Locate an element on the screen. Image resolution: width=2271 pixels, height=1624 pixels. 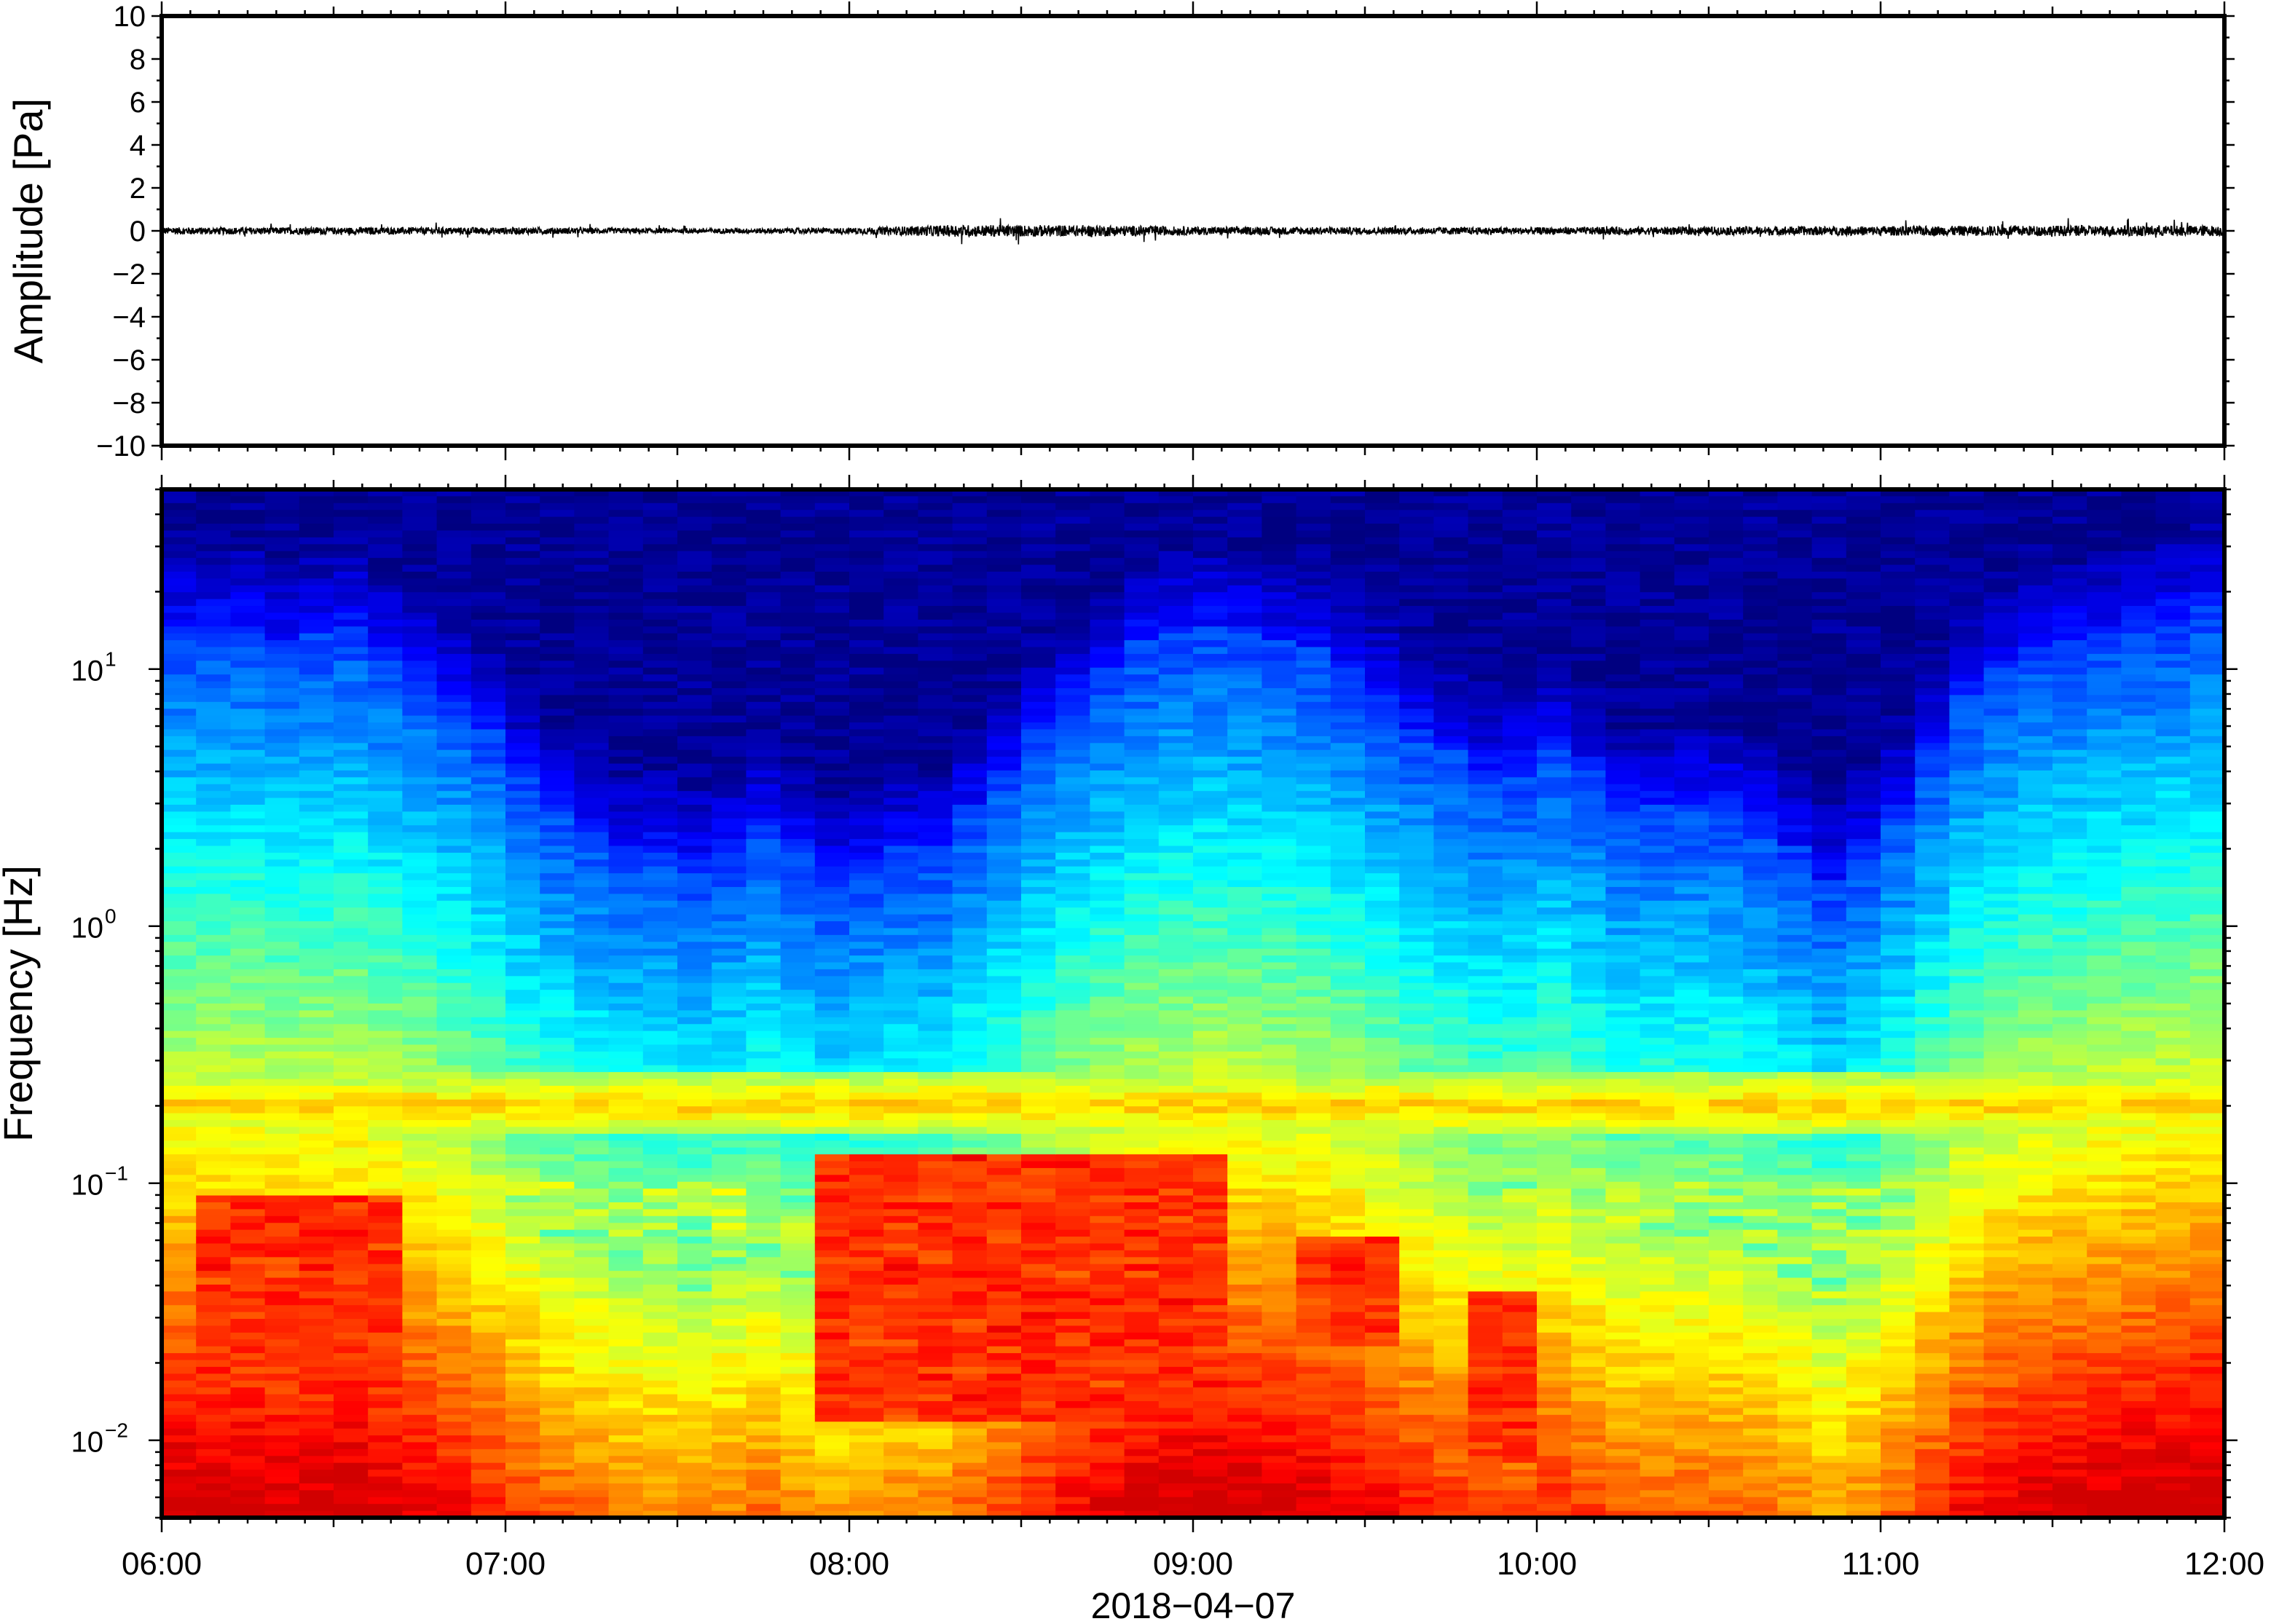
waveform-y-axis-title: Amplitude [Pa] is located at coordinates (28, 230).